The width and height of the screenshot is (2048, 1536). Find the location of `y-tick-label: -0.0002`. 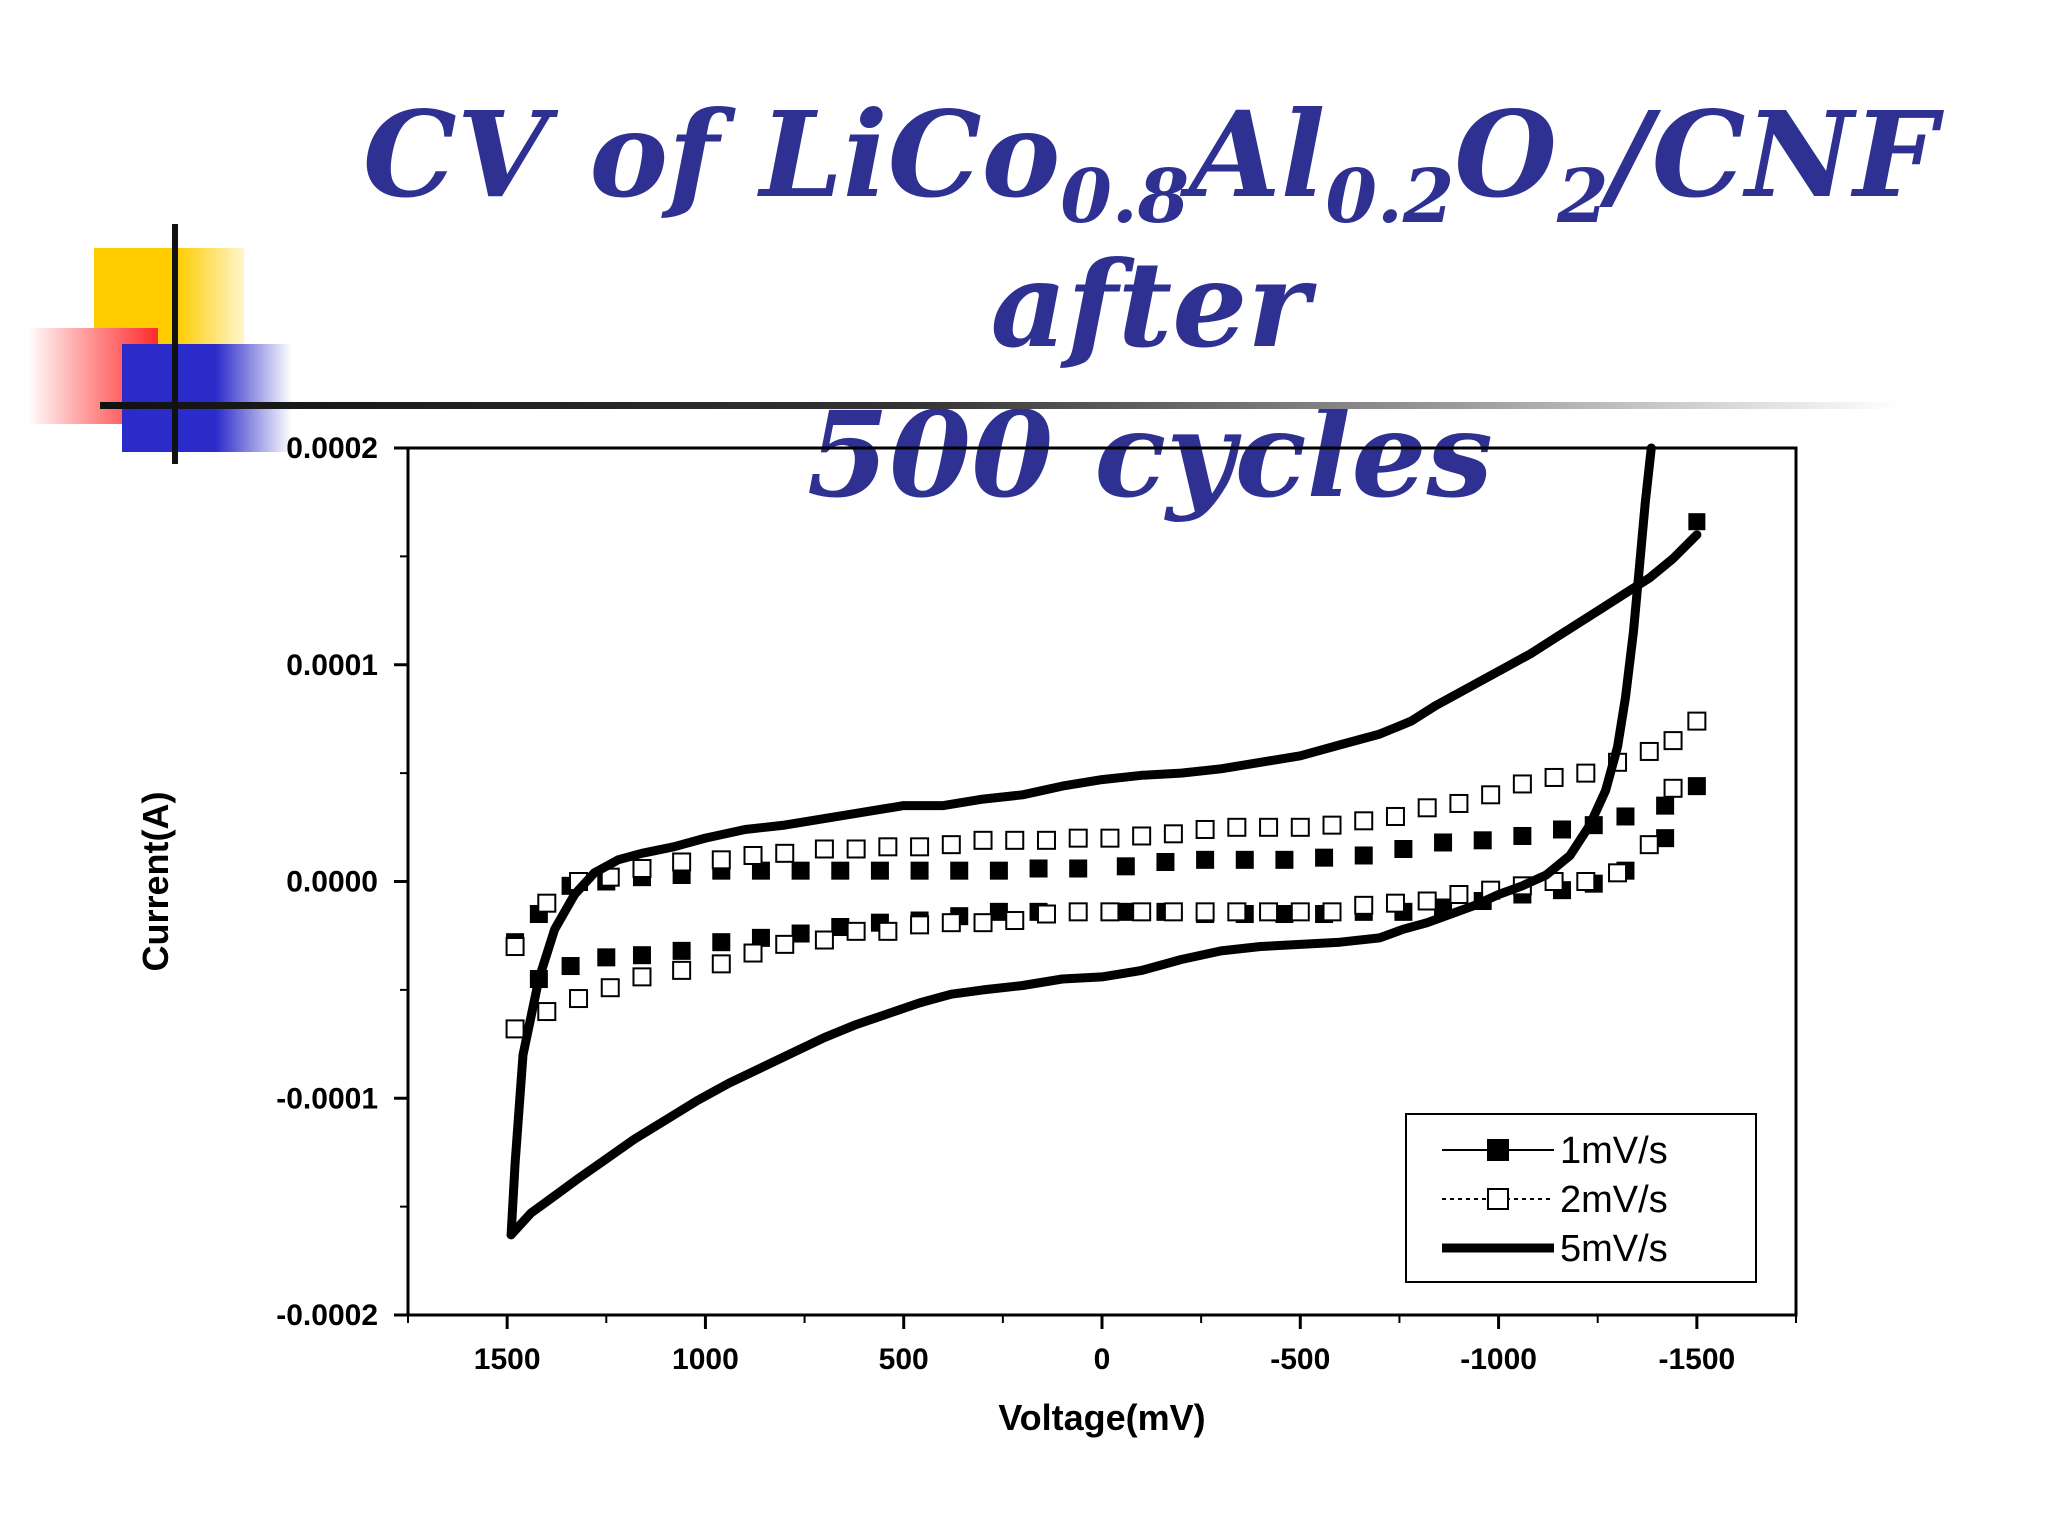

y-tick-label: -0.0002 is located at coordinates (327, 1315).